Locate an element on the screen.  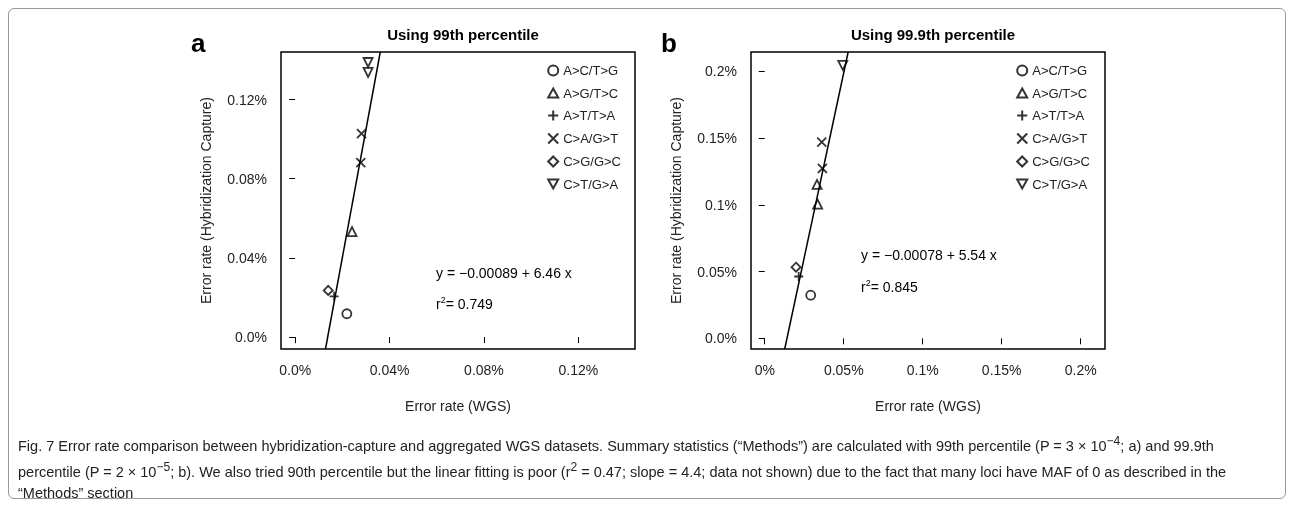
chart-title: Using 99th percentile is located at coordinates (463, 34).